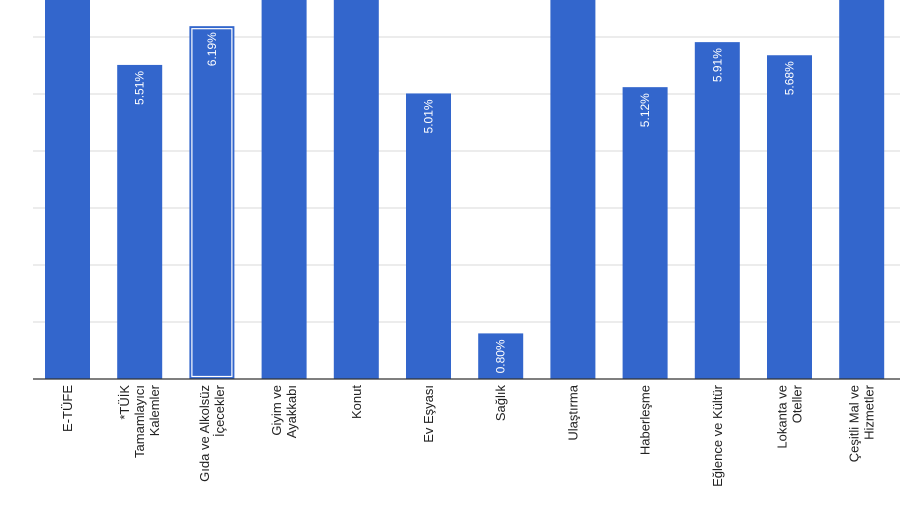 Image resolution: width=900 pixels, height=506 pixels. What do you see at coordinates (67, 408) in the screenshot?
I see `category-label: E-TÜFE` at bounding box center [67, 408].